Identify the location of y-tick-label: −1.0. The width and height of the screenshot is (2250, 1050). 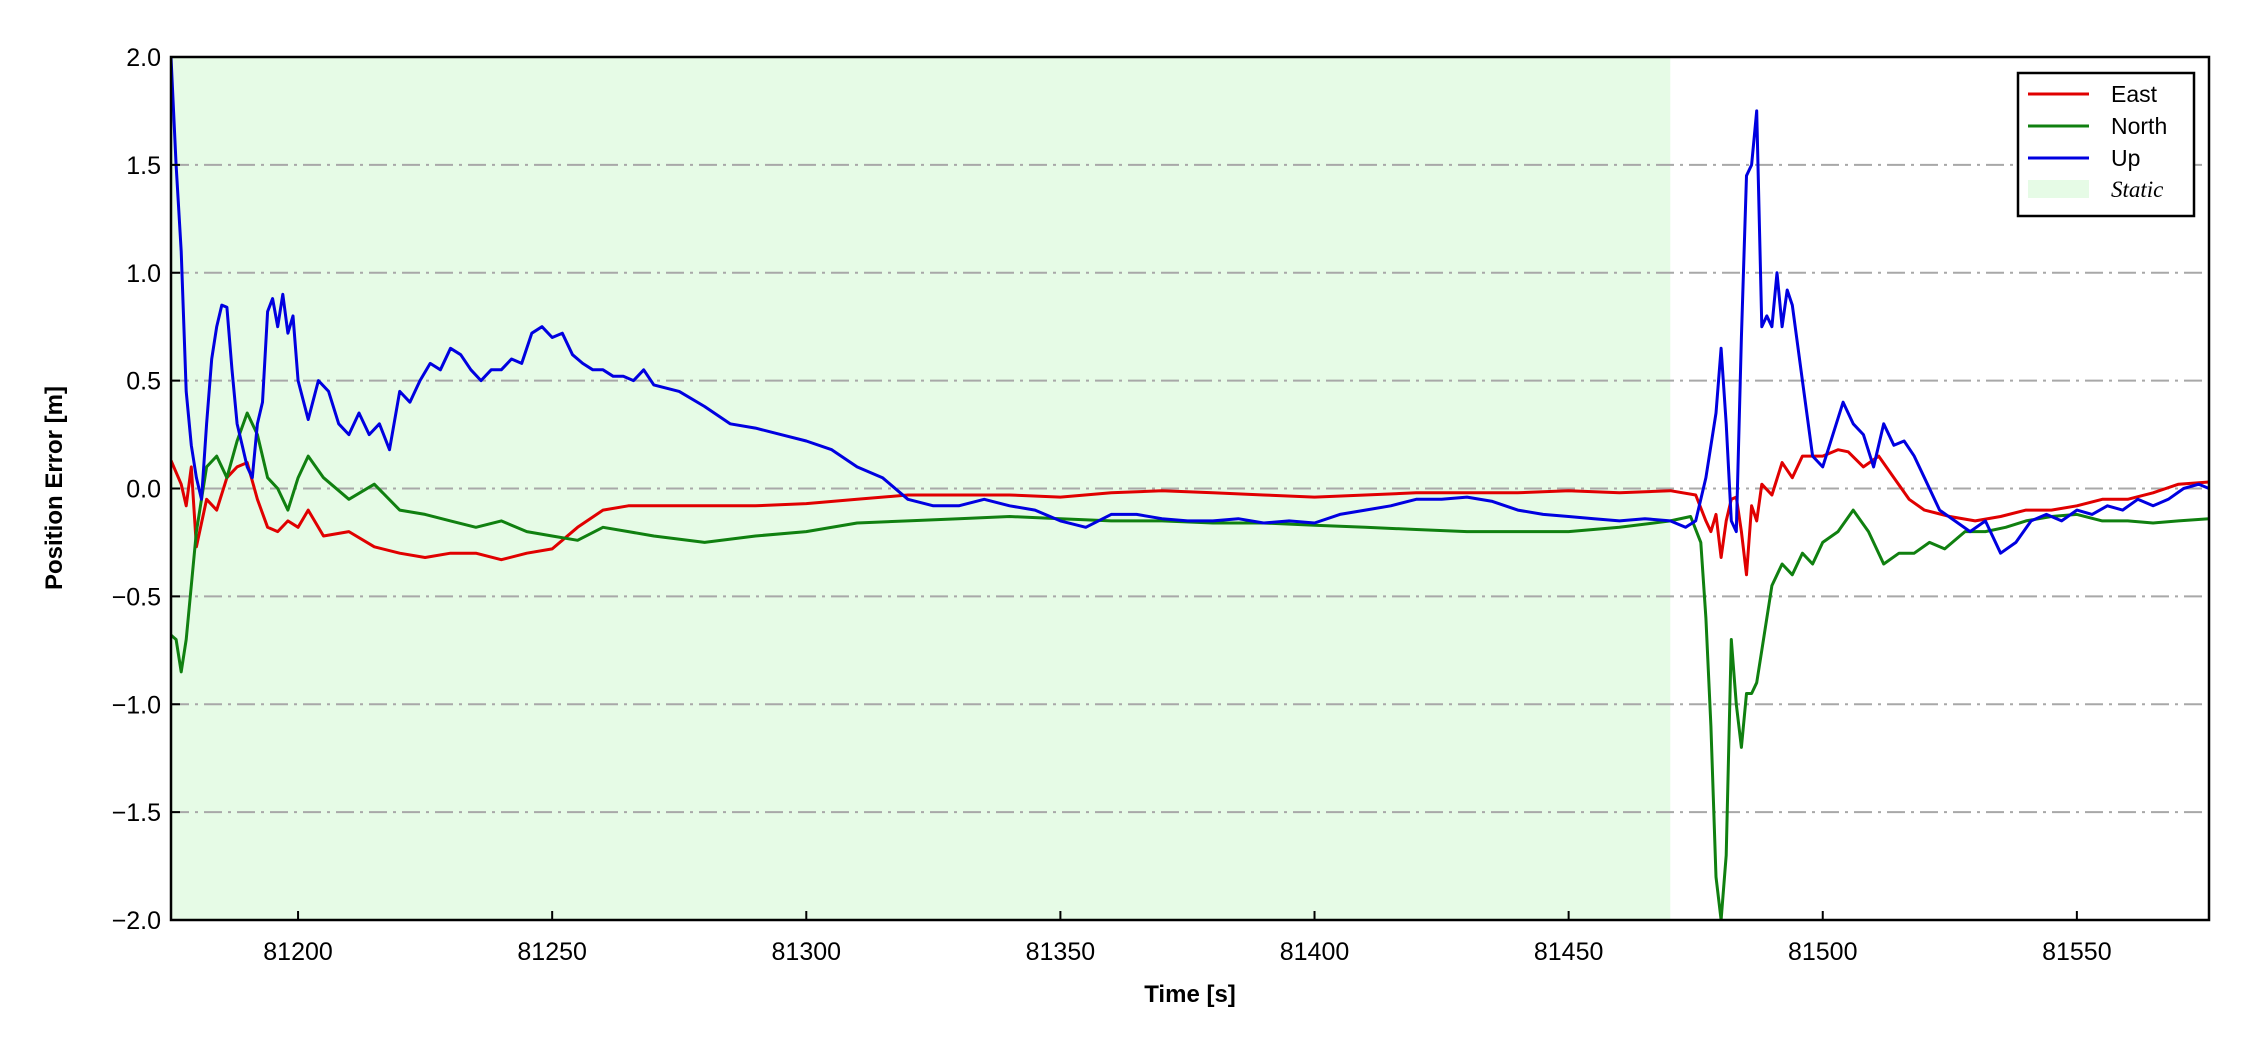
(136, 705).